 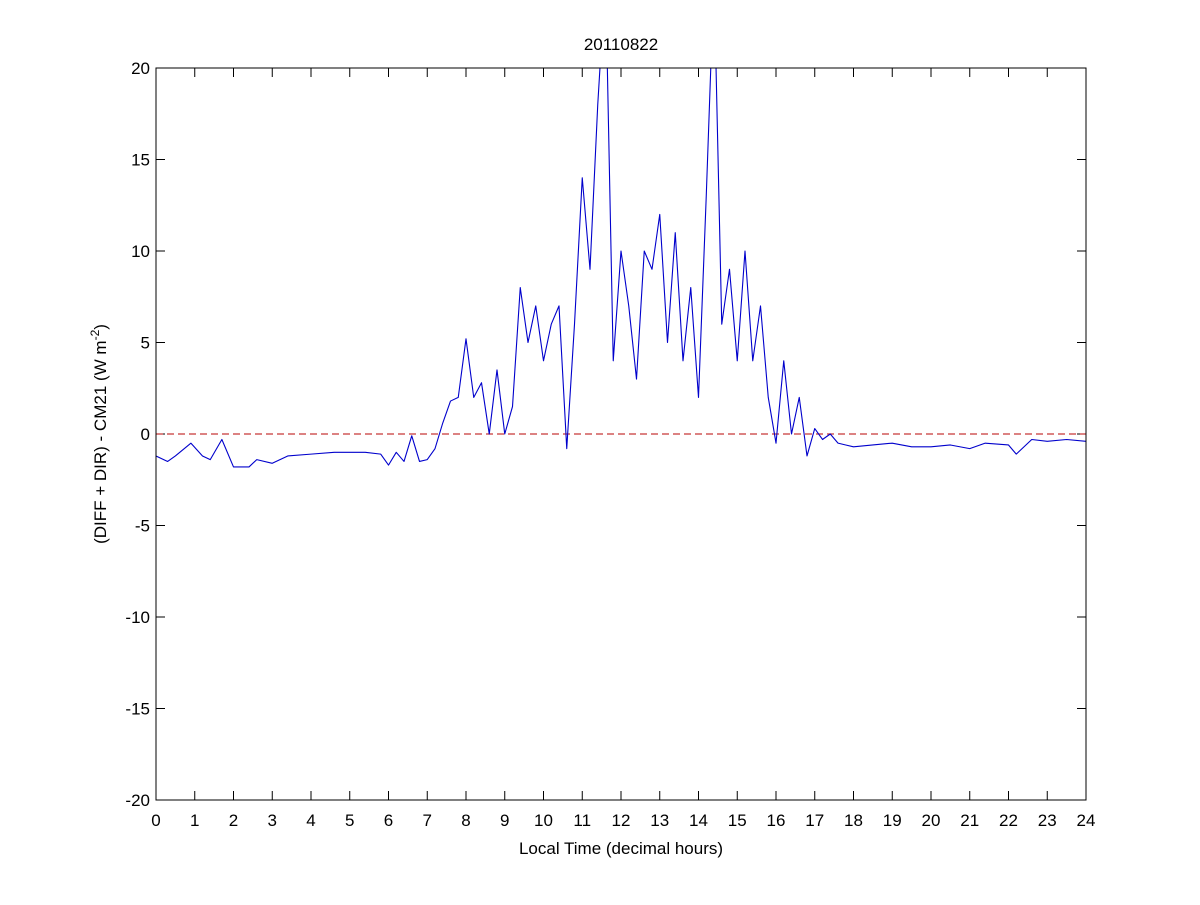 I want to click on y-tick-label: -20, so click(x=137, y=800).